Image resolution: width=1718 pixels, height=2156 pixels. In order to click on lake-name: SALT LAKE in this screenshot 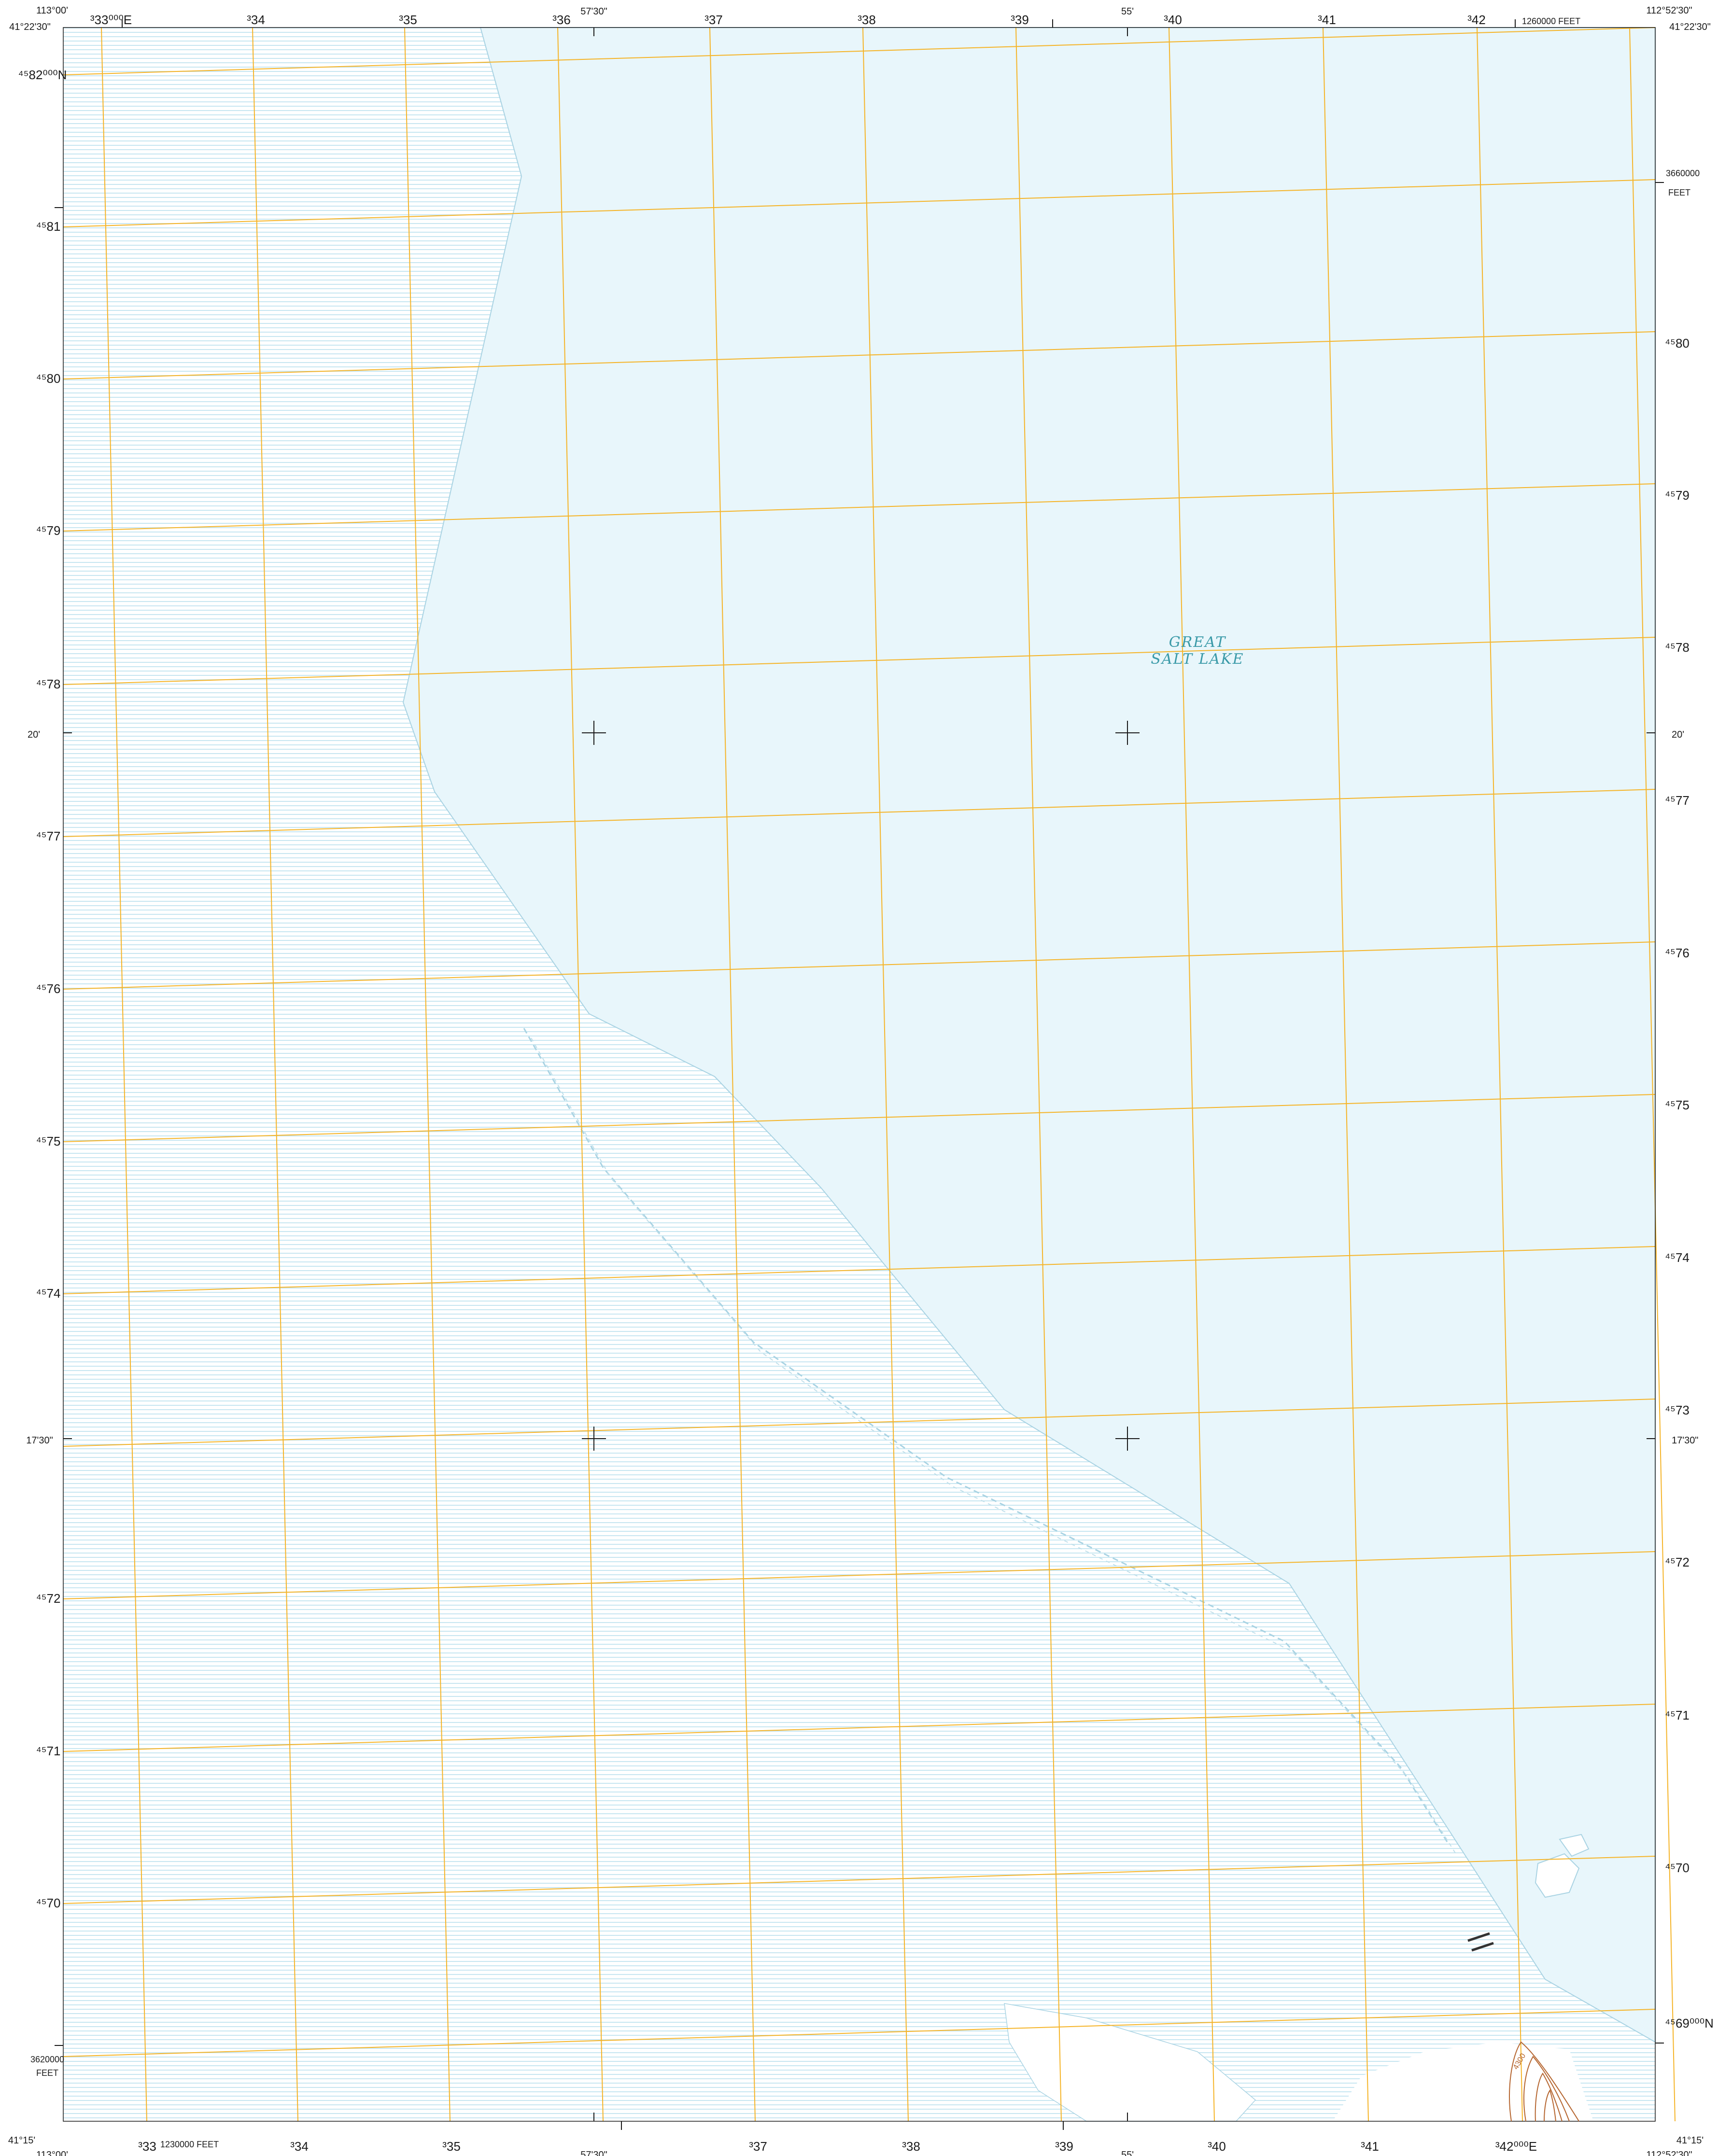, I will do `click(1197, 659)`.